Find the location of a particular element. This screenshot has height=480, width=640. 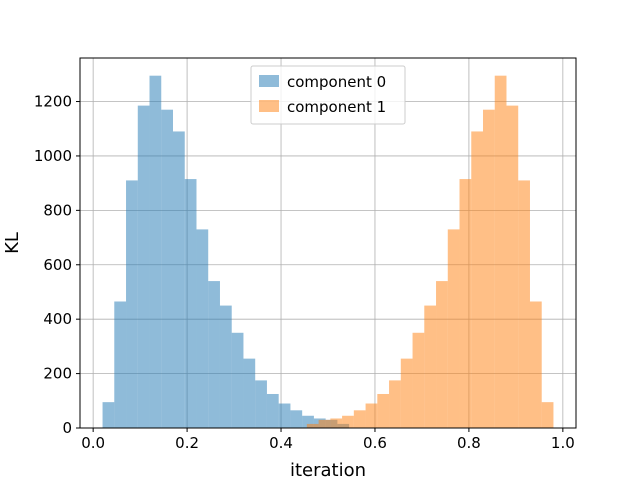

legend-box is located at coordinates (328, 95).